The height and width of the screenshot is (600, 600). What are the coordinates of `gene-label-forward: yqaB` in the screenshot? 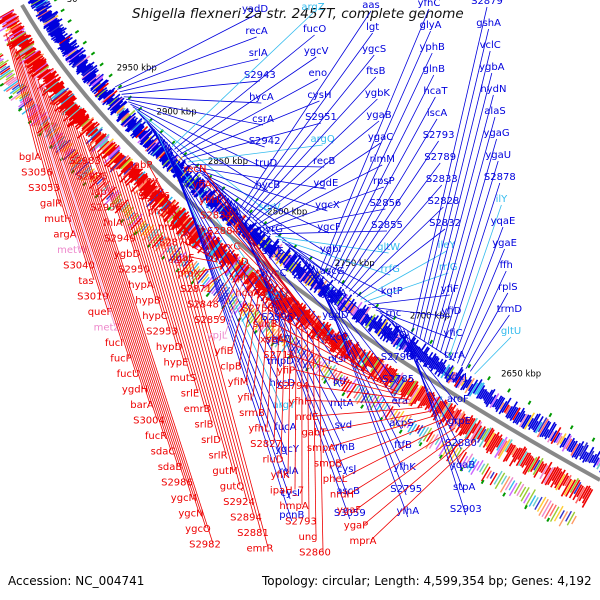 It's located at (462, 465).